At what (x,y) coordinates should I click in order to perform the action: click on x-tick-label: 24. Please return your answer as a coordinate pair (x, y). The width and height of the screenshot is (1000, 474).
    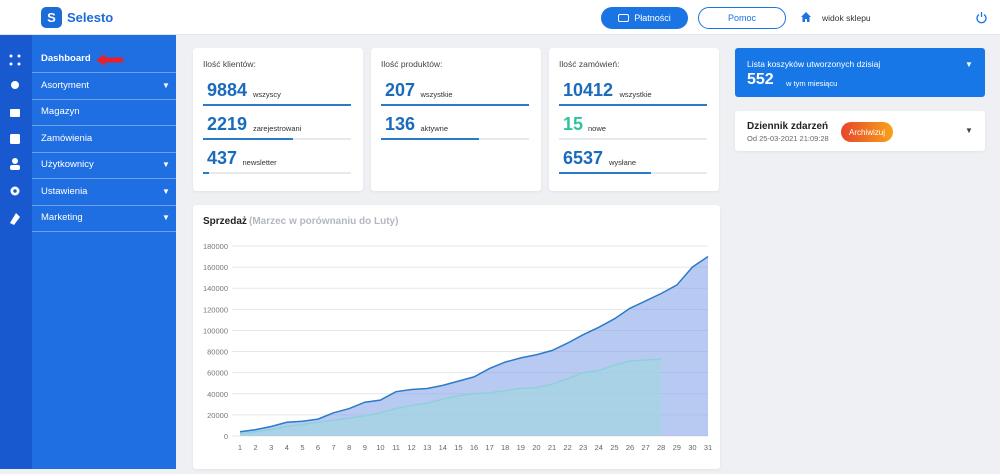
    Looking at the image, I should click on (599, 447).